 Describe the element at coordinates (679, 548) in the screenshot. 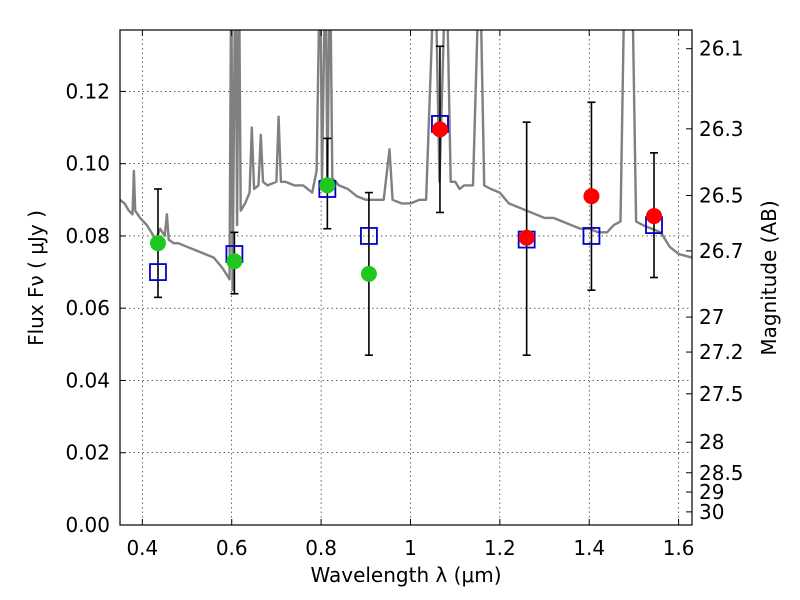

I see `x-tick-label: 1.6` at that location.